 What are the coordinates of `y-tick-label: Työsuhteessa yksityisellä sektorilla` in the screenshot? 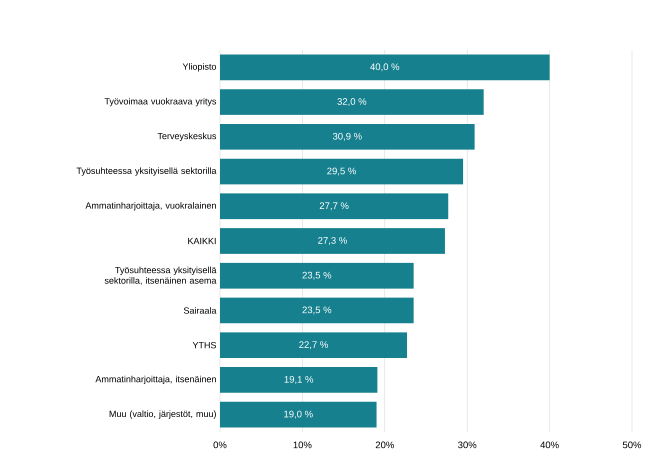 It's located at (146, 171).